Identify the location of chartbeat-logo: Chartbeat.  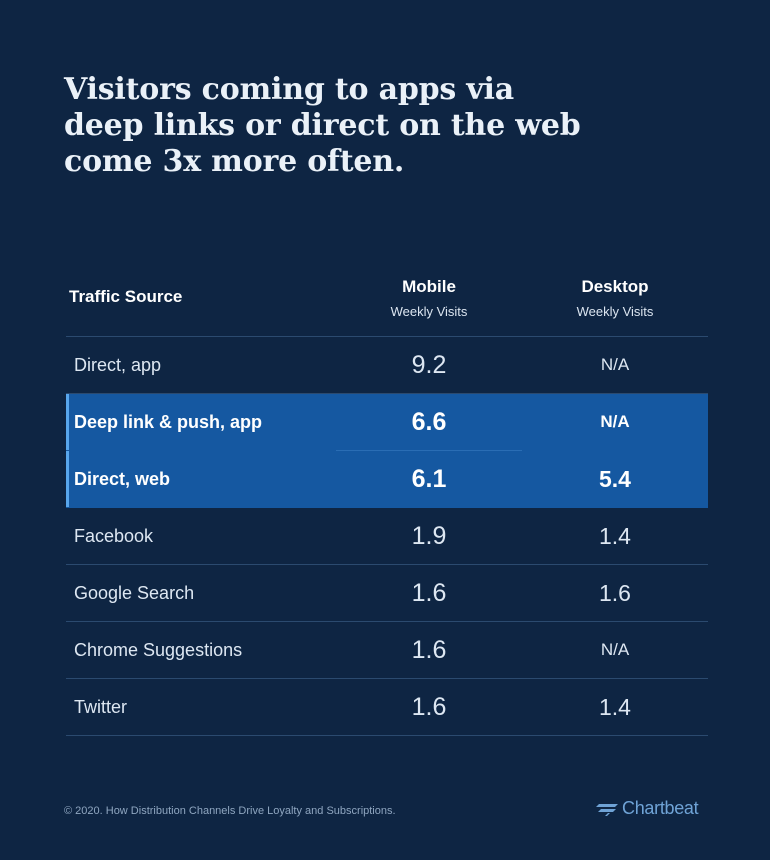
(647, 808).